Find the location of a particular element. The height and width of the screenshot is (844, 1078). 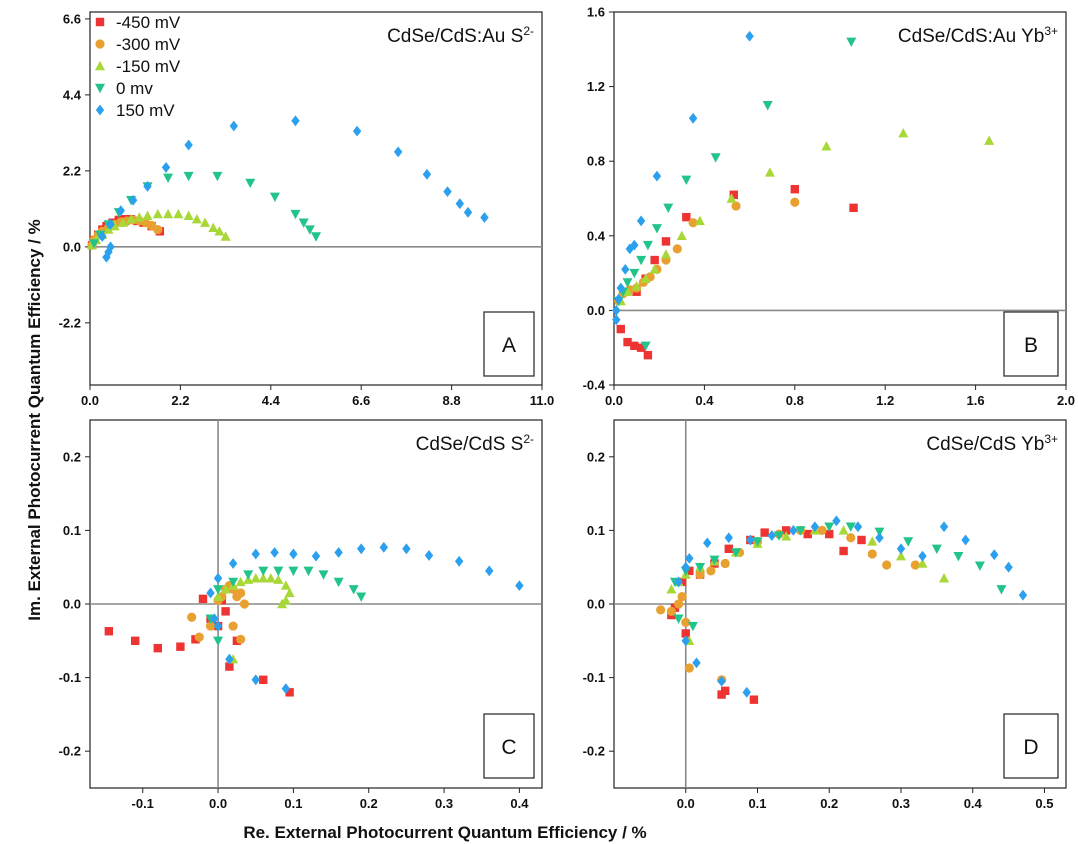

panel-title-main: CdSe/CdS:Au Yb is located at coordinates (971, 36).